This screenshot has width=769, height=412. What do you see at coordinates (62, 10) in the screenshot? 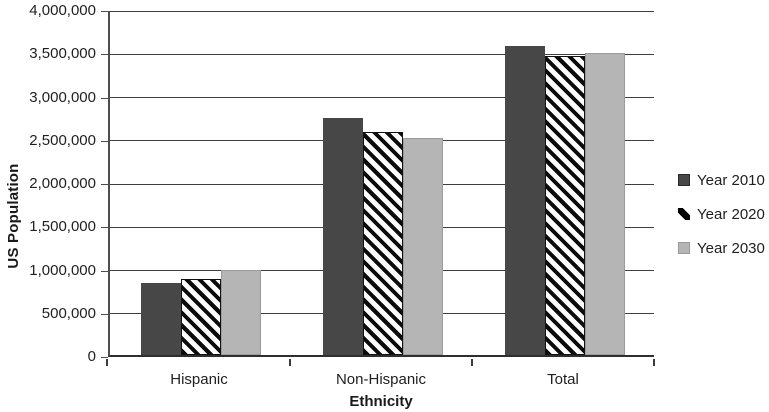
I see `y-tick-label: 4,000,000` at bounding box center [62, 10].